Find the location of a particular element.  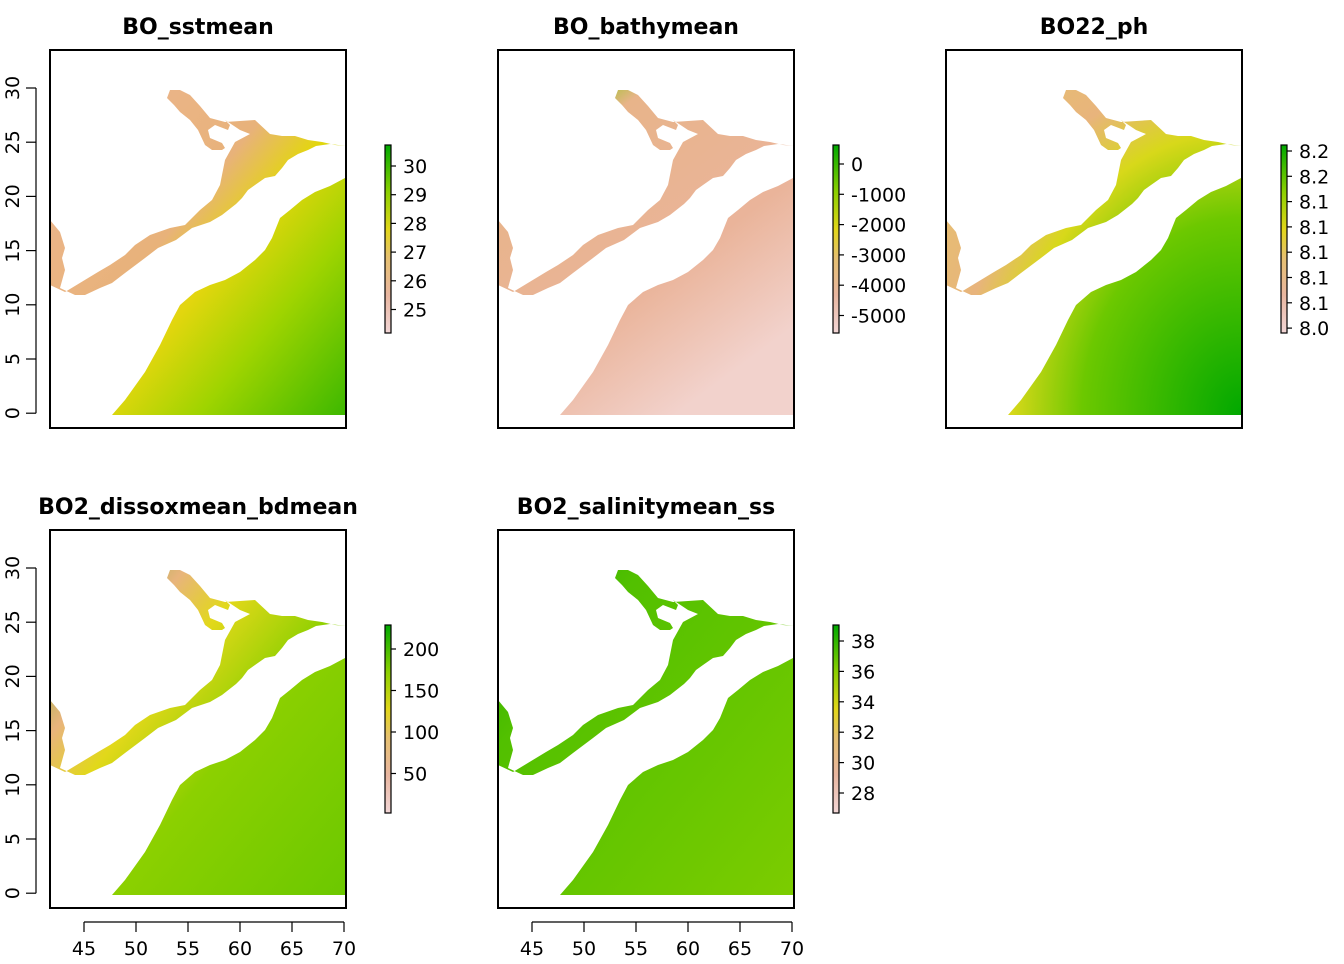

legend-label: 34 is located at coordinates (863, 703).